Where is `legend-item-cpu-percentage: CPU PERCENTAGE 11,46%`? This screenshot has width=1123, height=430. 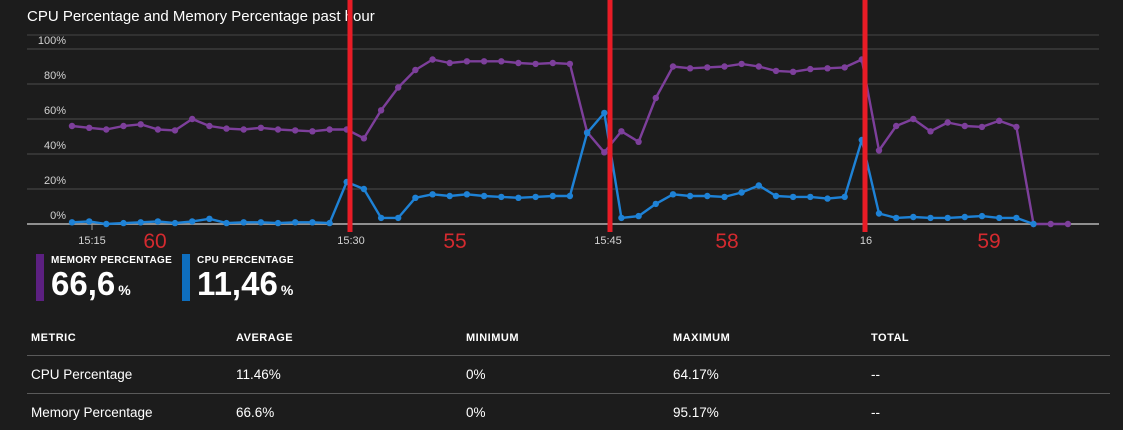 legend-item-cpu-percentage: CPU PERCENTAGE 11,46% is located at coordinates (238, 281).